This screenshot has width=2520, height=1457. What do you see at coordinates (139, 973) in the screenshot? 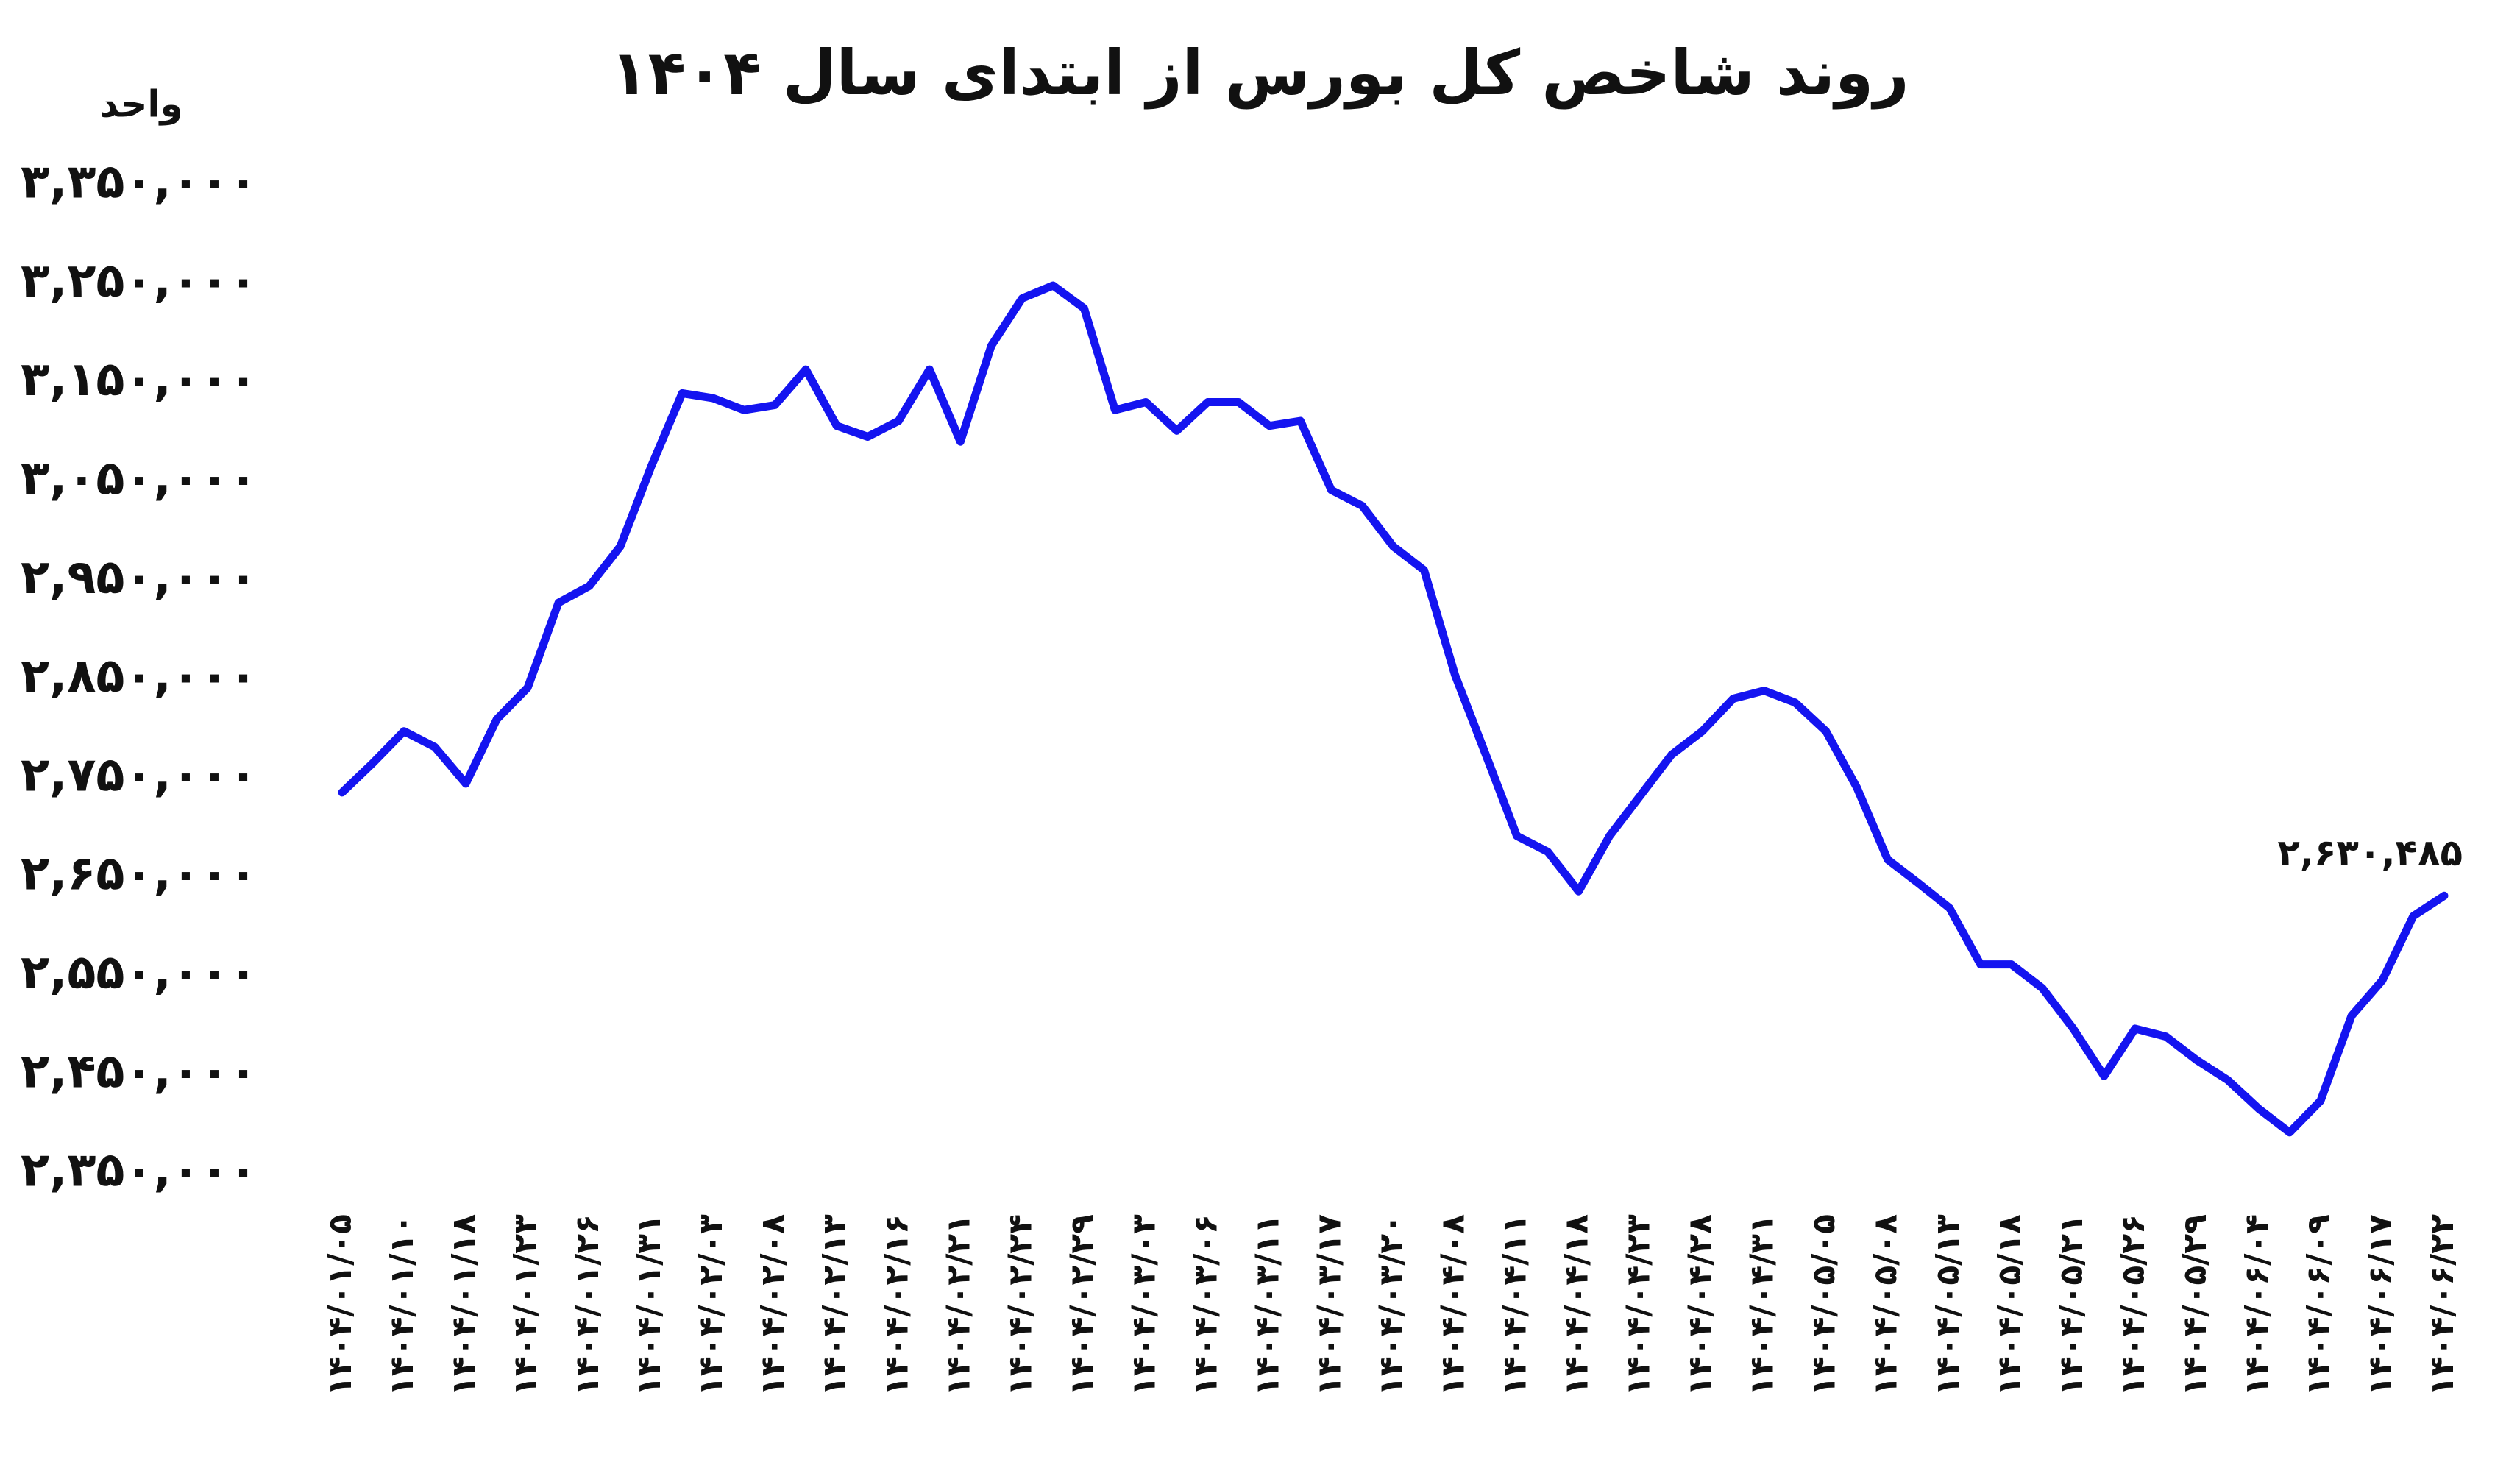
I see `y-tick-label: ۲,۵۵۰,۰۰۰` at bounding box center [139, 973].